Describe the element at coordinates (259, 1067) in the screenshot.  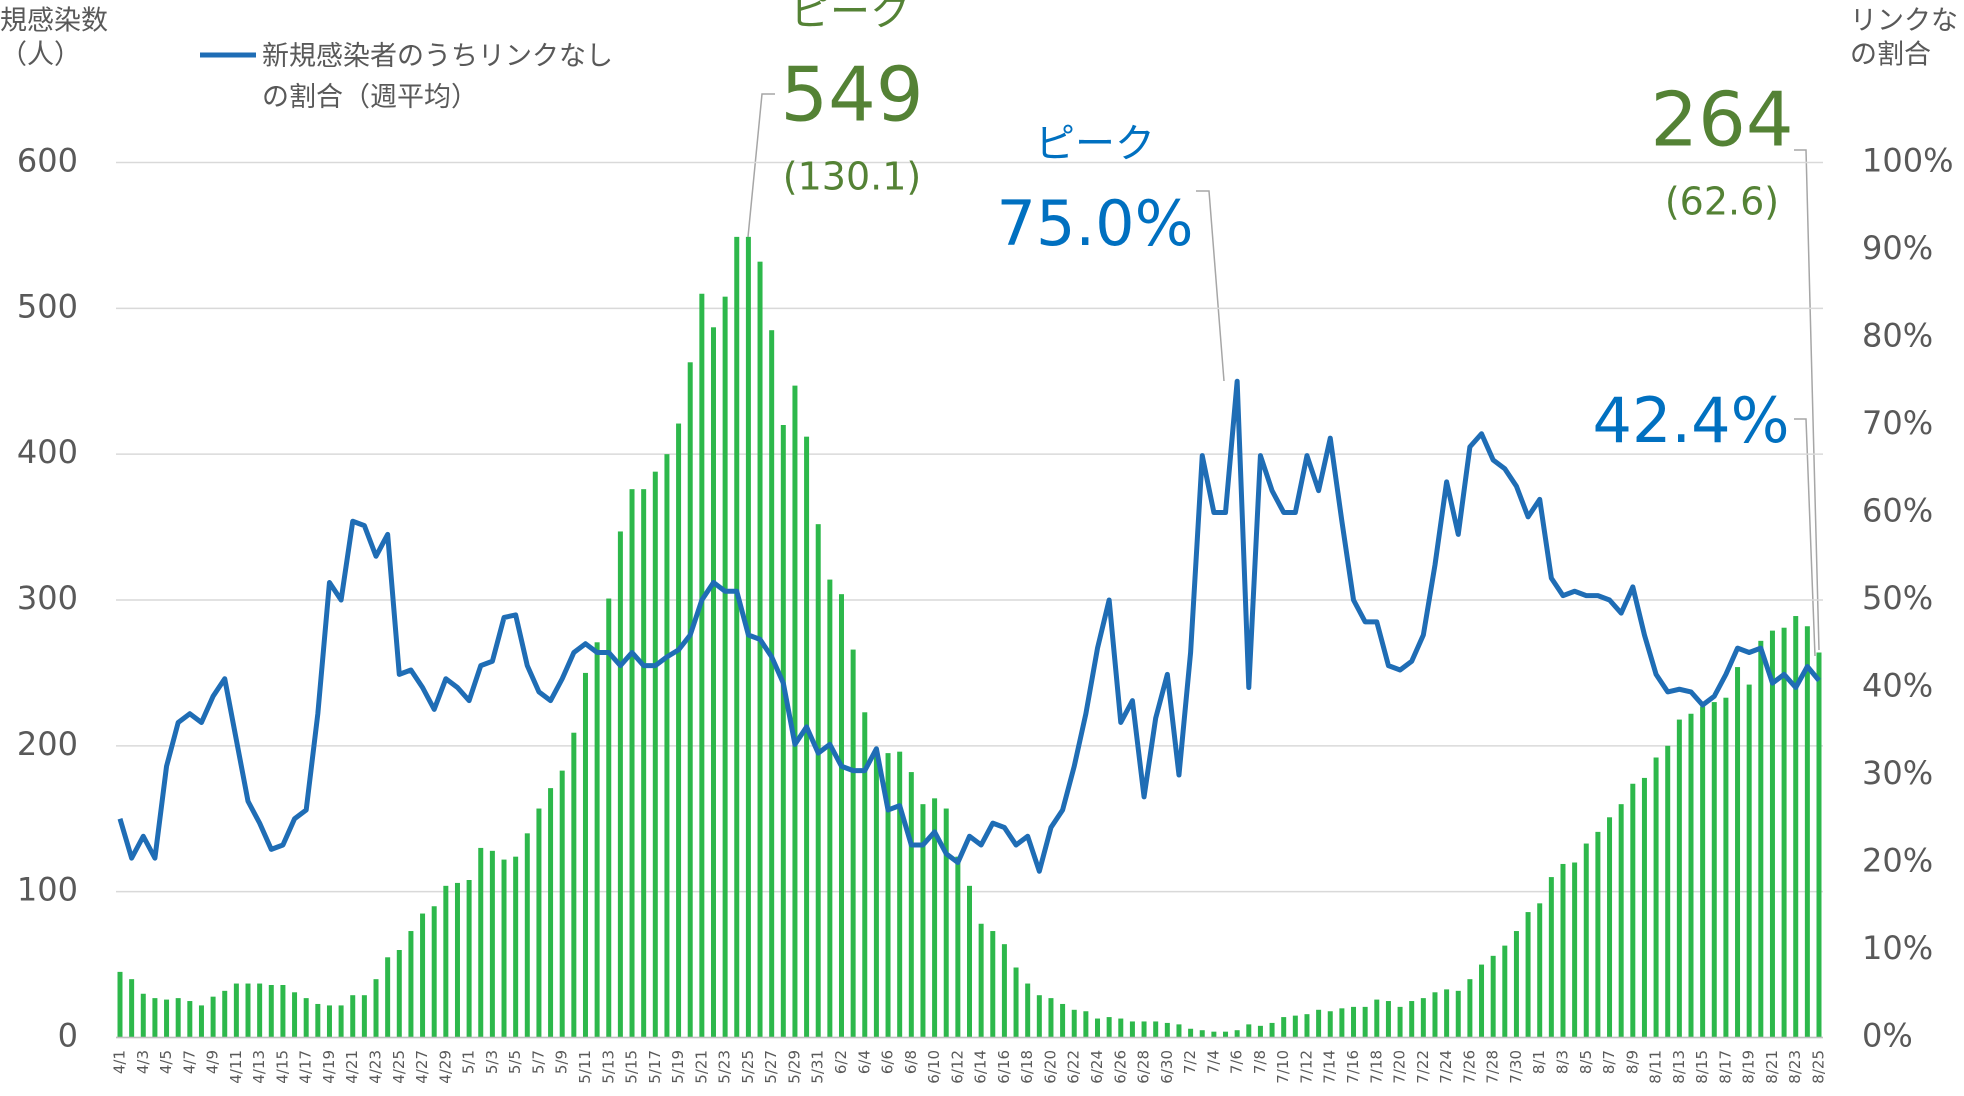
I see `x-tick-label: 4/13` at that location.